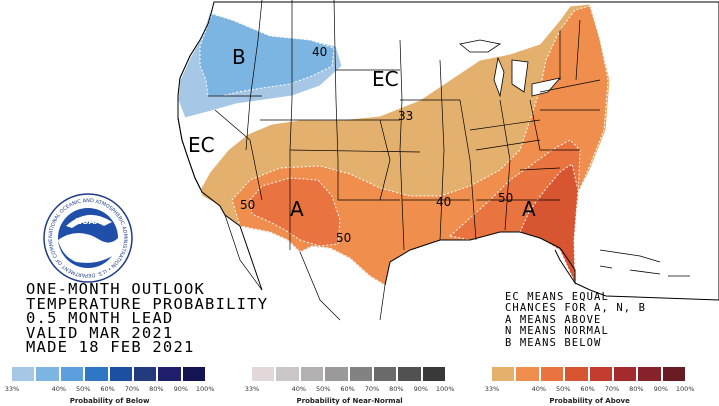 This screenshot has width=719, height=406. I want to click on scale-below-tick-7: 90%, so click(181, 389).